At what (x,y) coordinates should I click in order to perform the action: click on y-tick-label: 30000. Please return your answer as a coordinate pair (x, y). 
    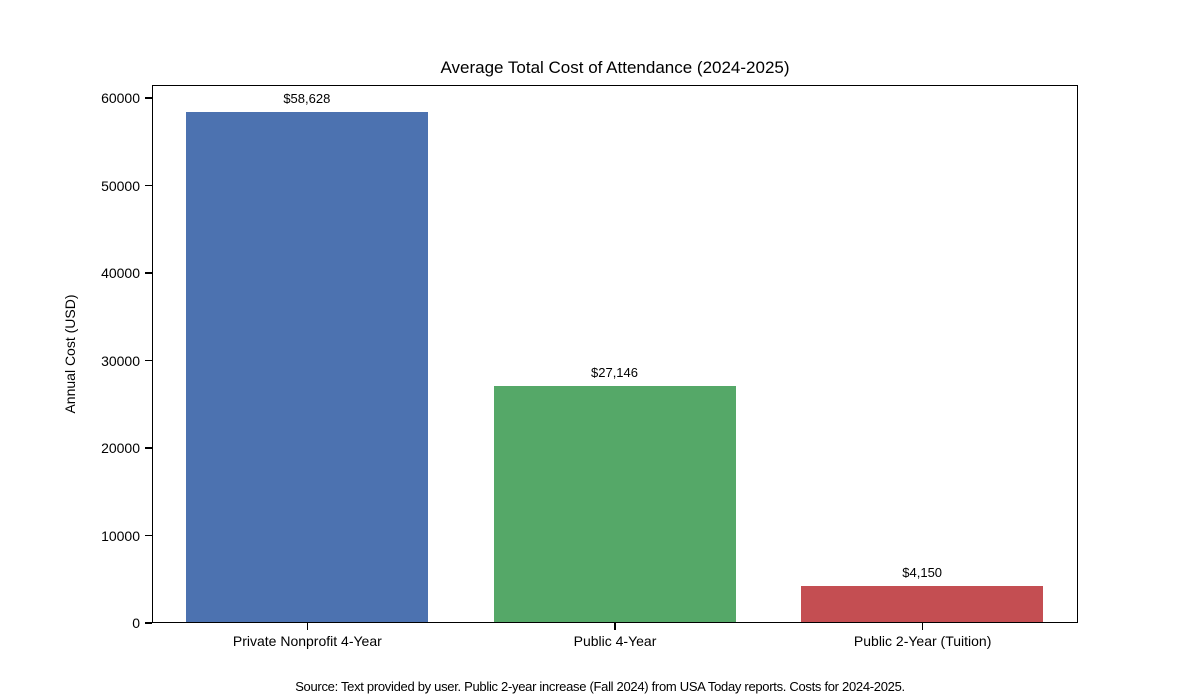
    Looking at the image, I should click on (120, 360).